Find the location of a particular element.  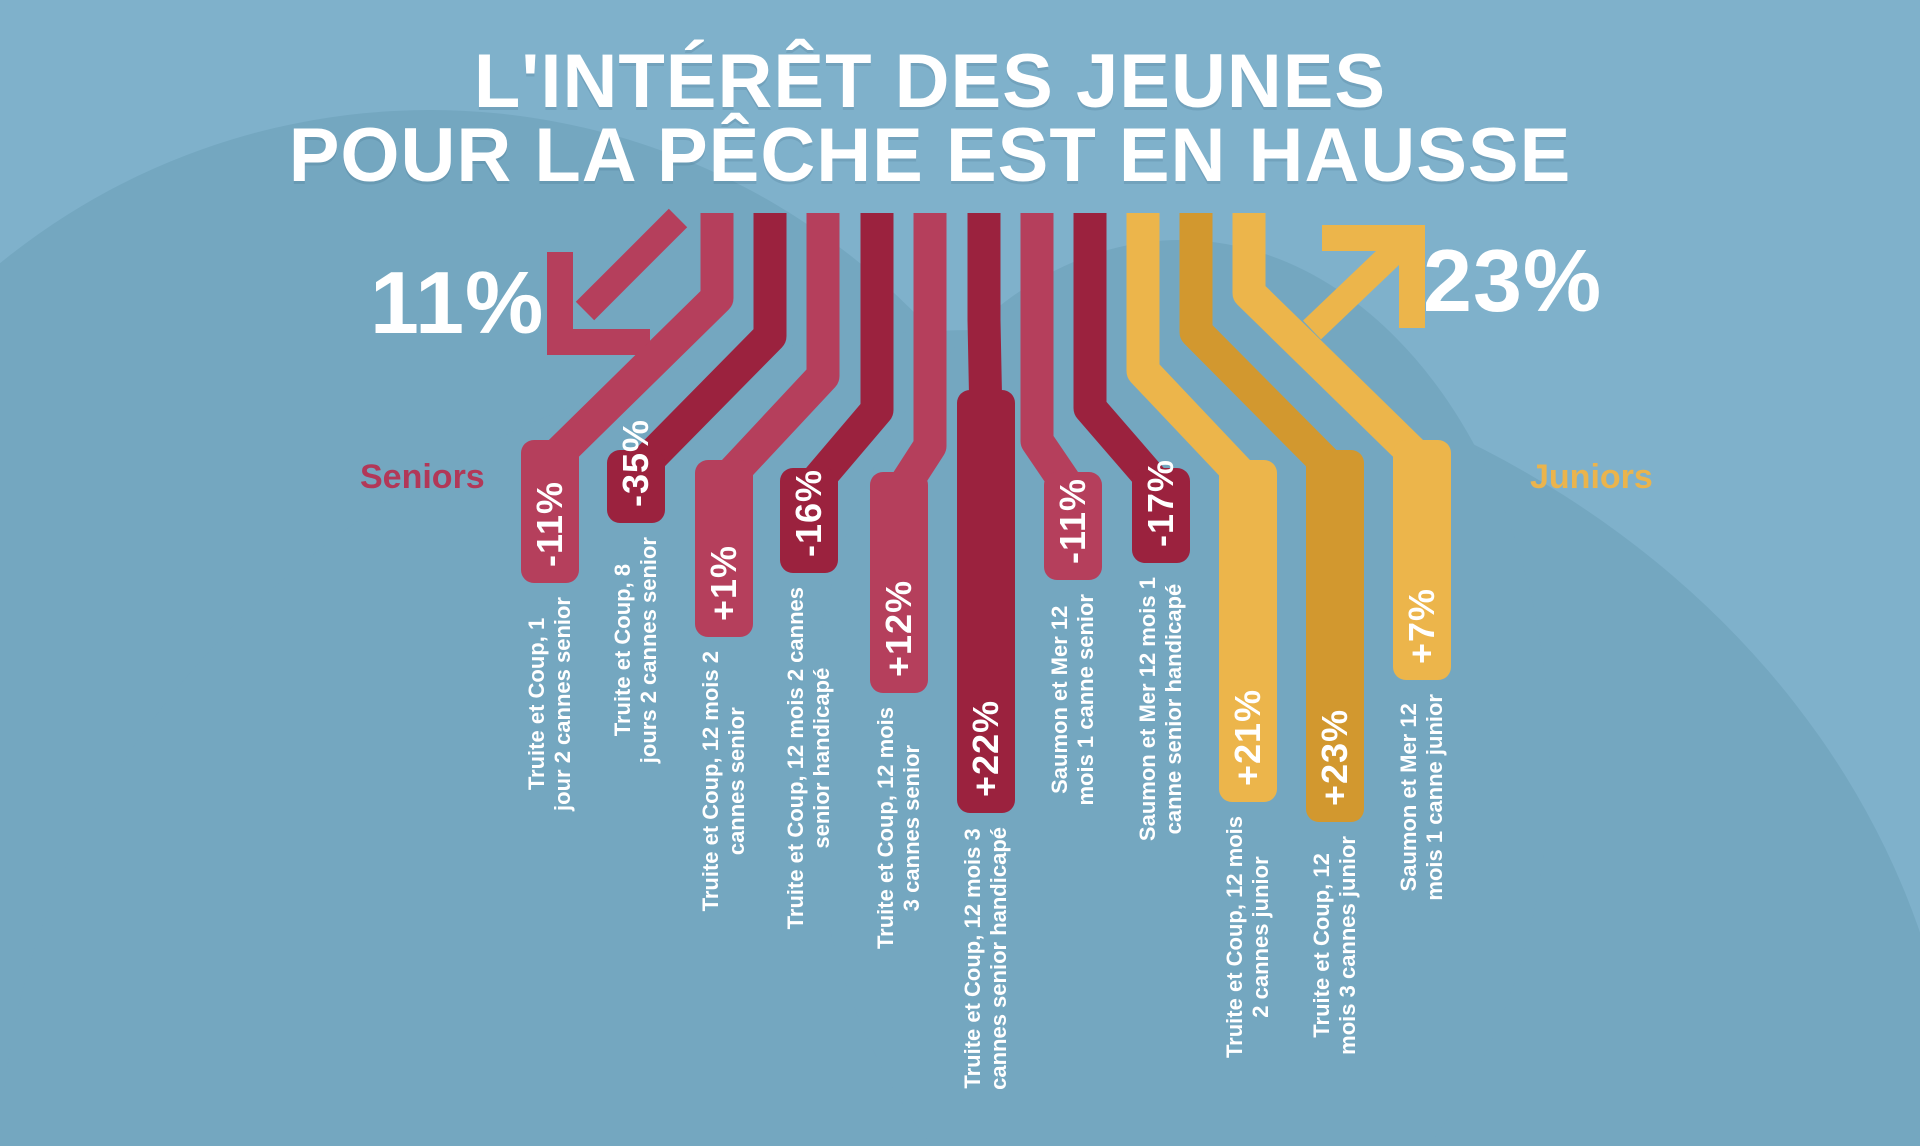

page-title-line2: POUR LA PÊCHE EST EN HAUSSE is located at coordinates (930, 155).